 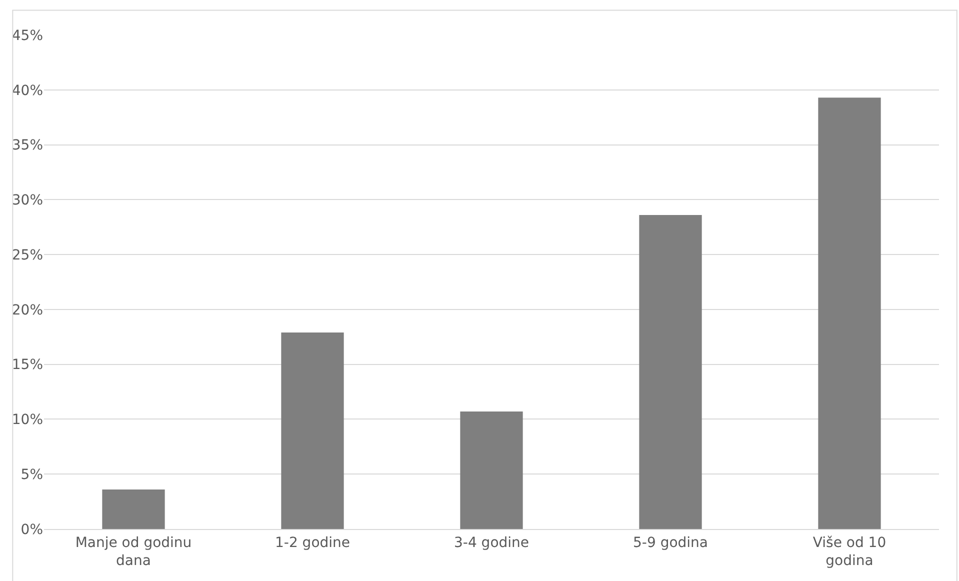 What do you see at coordinates (27, 310) in the screenshot?
I see `y-tick-label: 20%` at bounding box center [27, 310].